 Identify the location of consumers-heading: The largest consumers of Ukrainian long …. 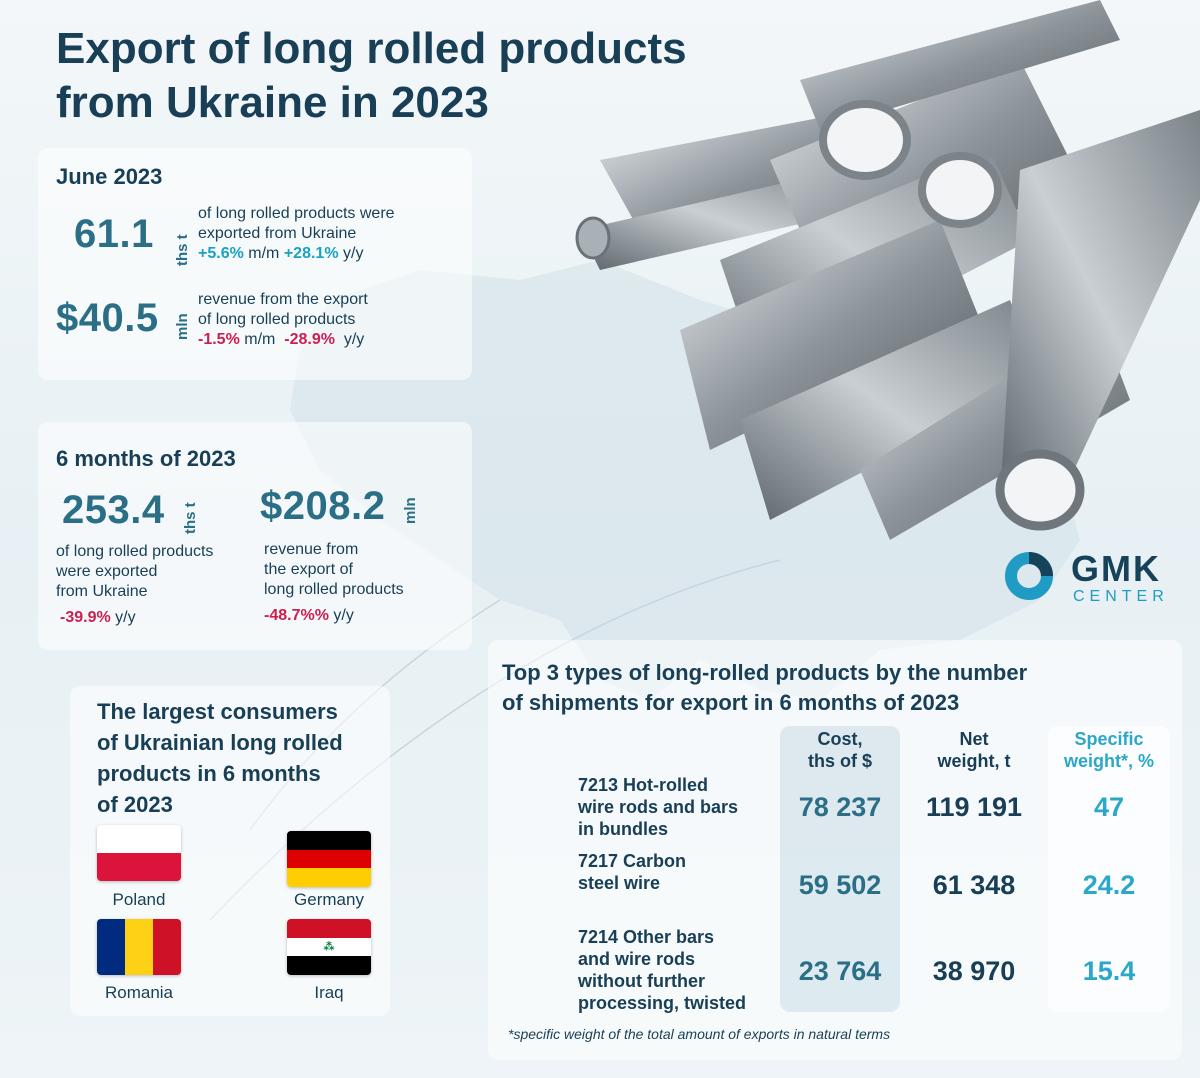
(242, 758).